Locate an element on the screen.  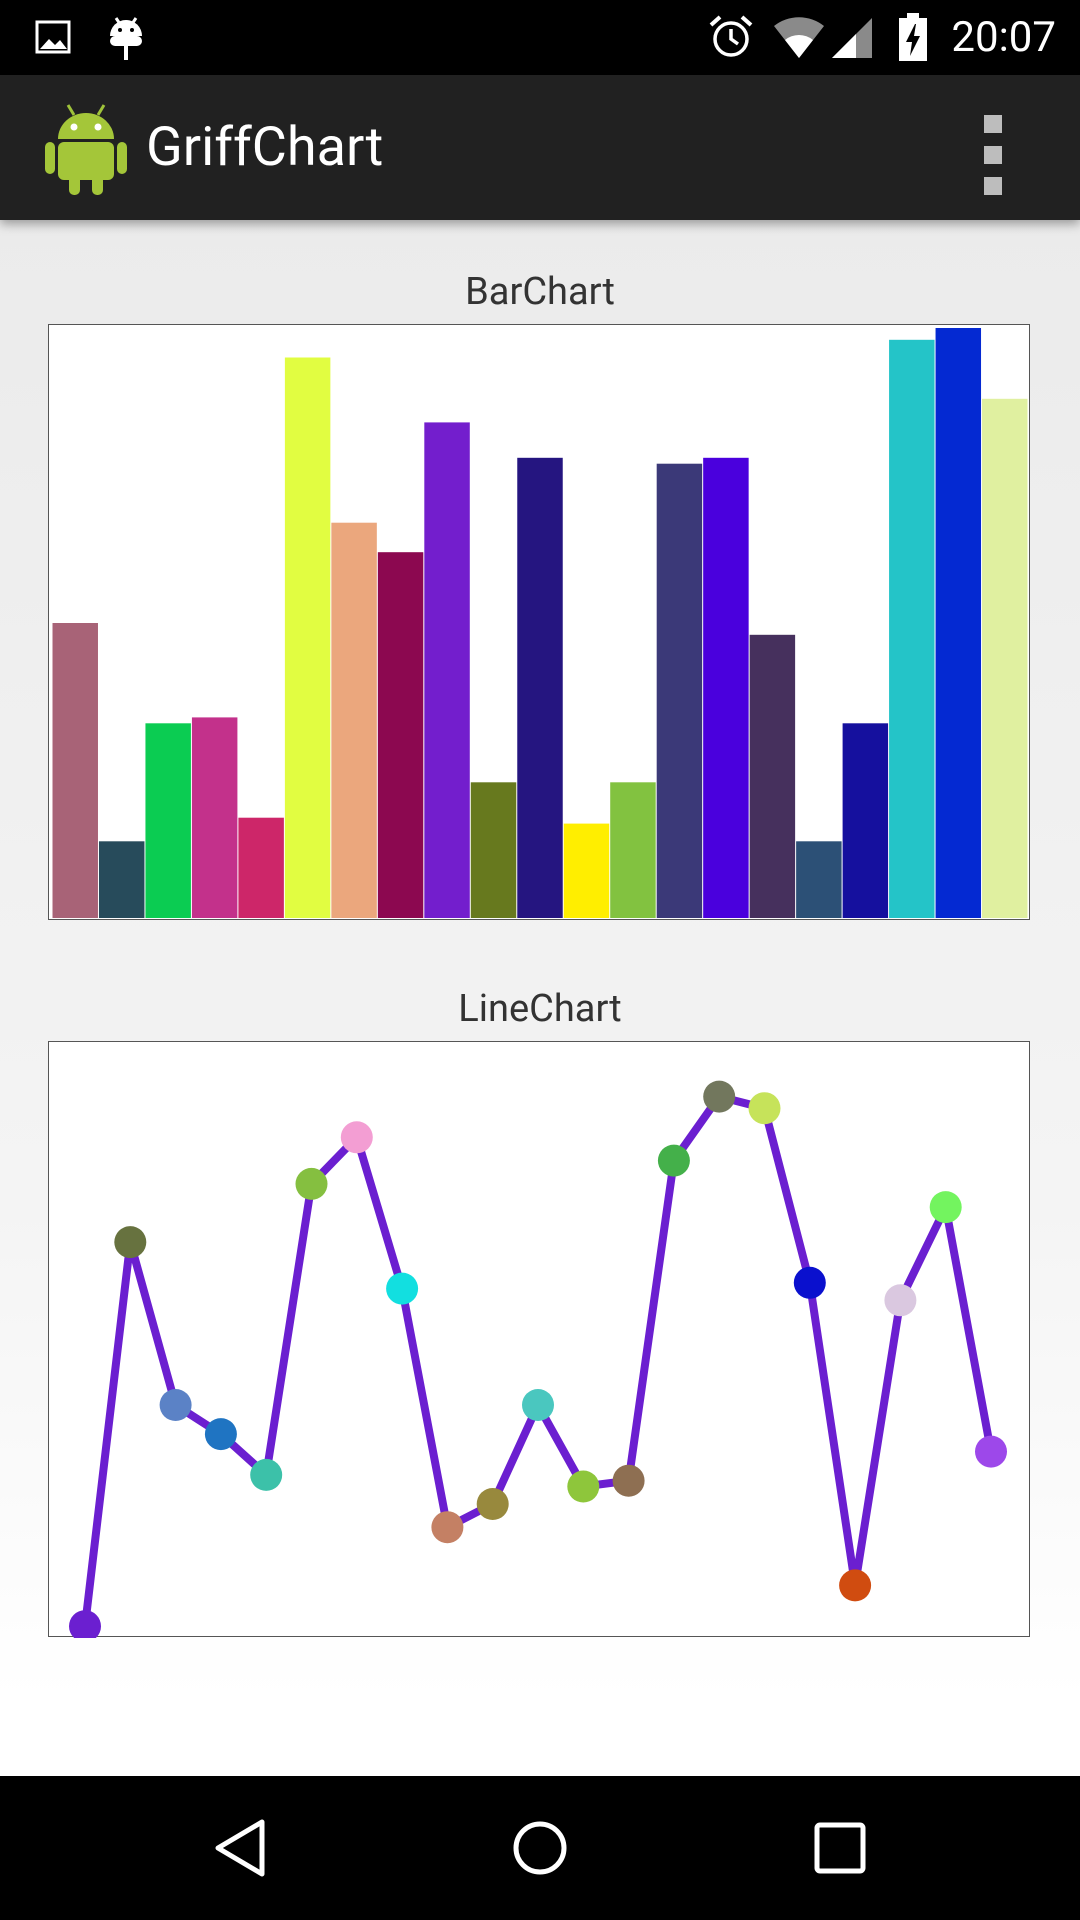
status-bar: 20:07 is located at coordinates (540, 37).